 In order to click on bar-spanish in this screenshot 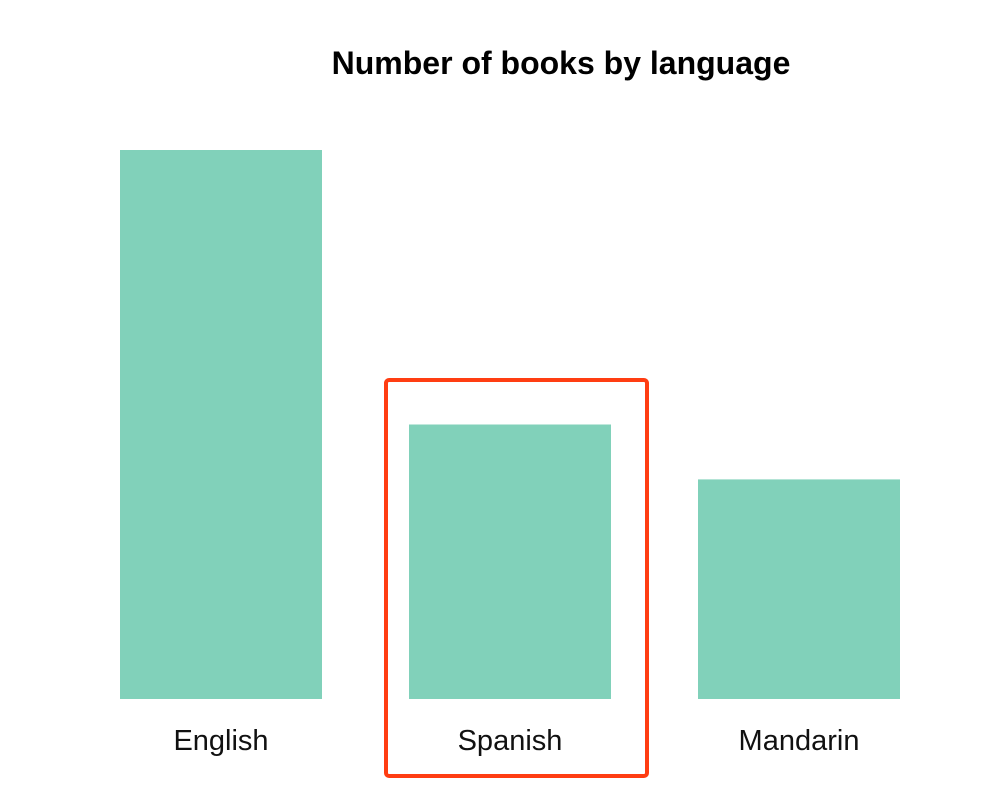, I will do `click(510, 561)`.